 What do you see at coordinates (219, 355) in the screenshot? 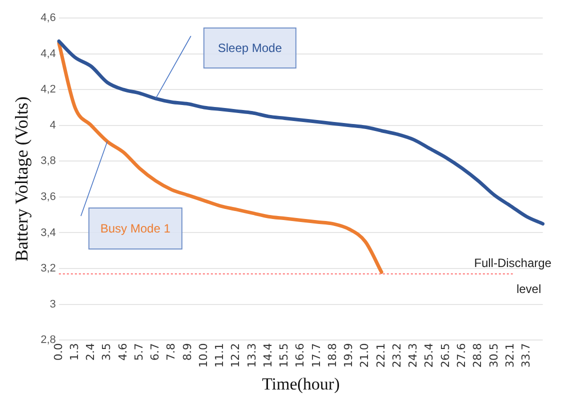
I see `x-tick-label: 11.1` at bounding box center [219, 355].